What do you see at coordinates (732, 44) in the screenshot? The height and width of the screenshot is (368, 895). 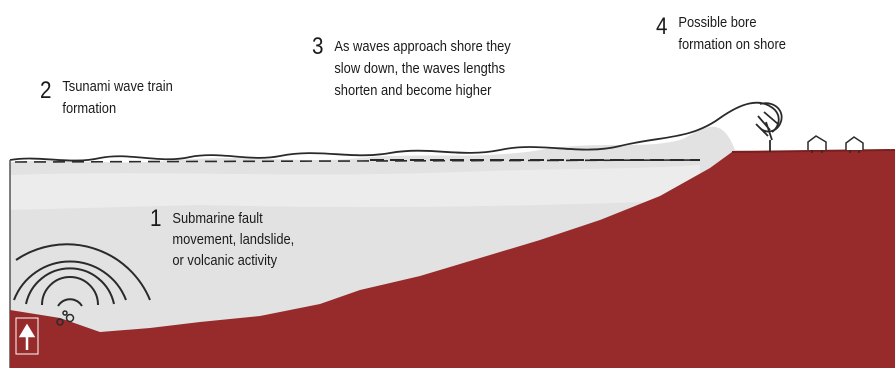 I see `label-4-line-2: formation on shore` at bounding box center [732, 44].